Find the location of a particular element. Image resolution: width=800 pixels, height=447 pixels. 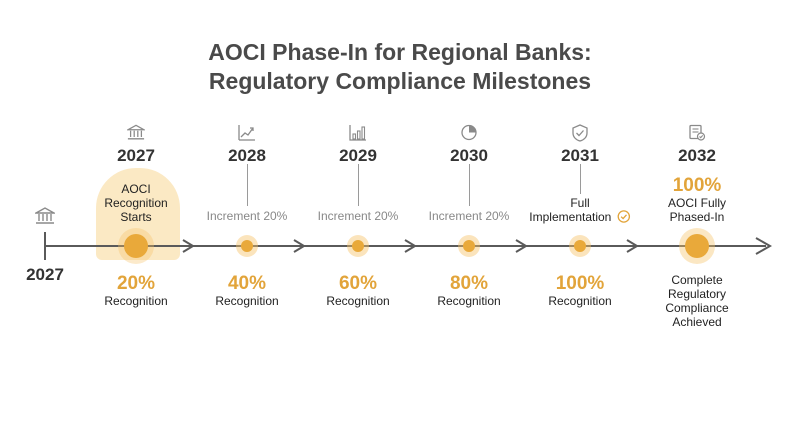

milestone-year: 2027 is located at coordinates (136, 155).